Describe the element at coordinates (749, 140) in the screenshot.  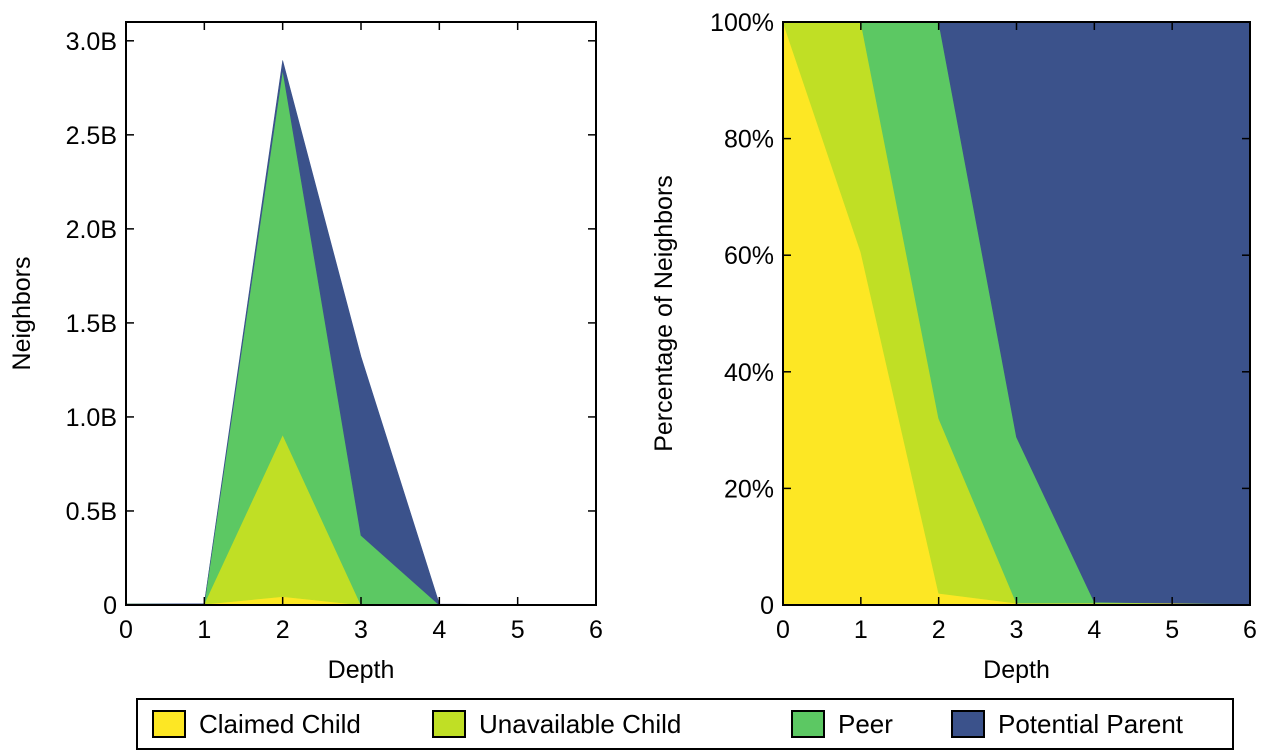
I see `percentage-y-tick-label: 80%` at that location.